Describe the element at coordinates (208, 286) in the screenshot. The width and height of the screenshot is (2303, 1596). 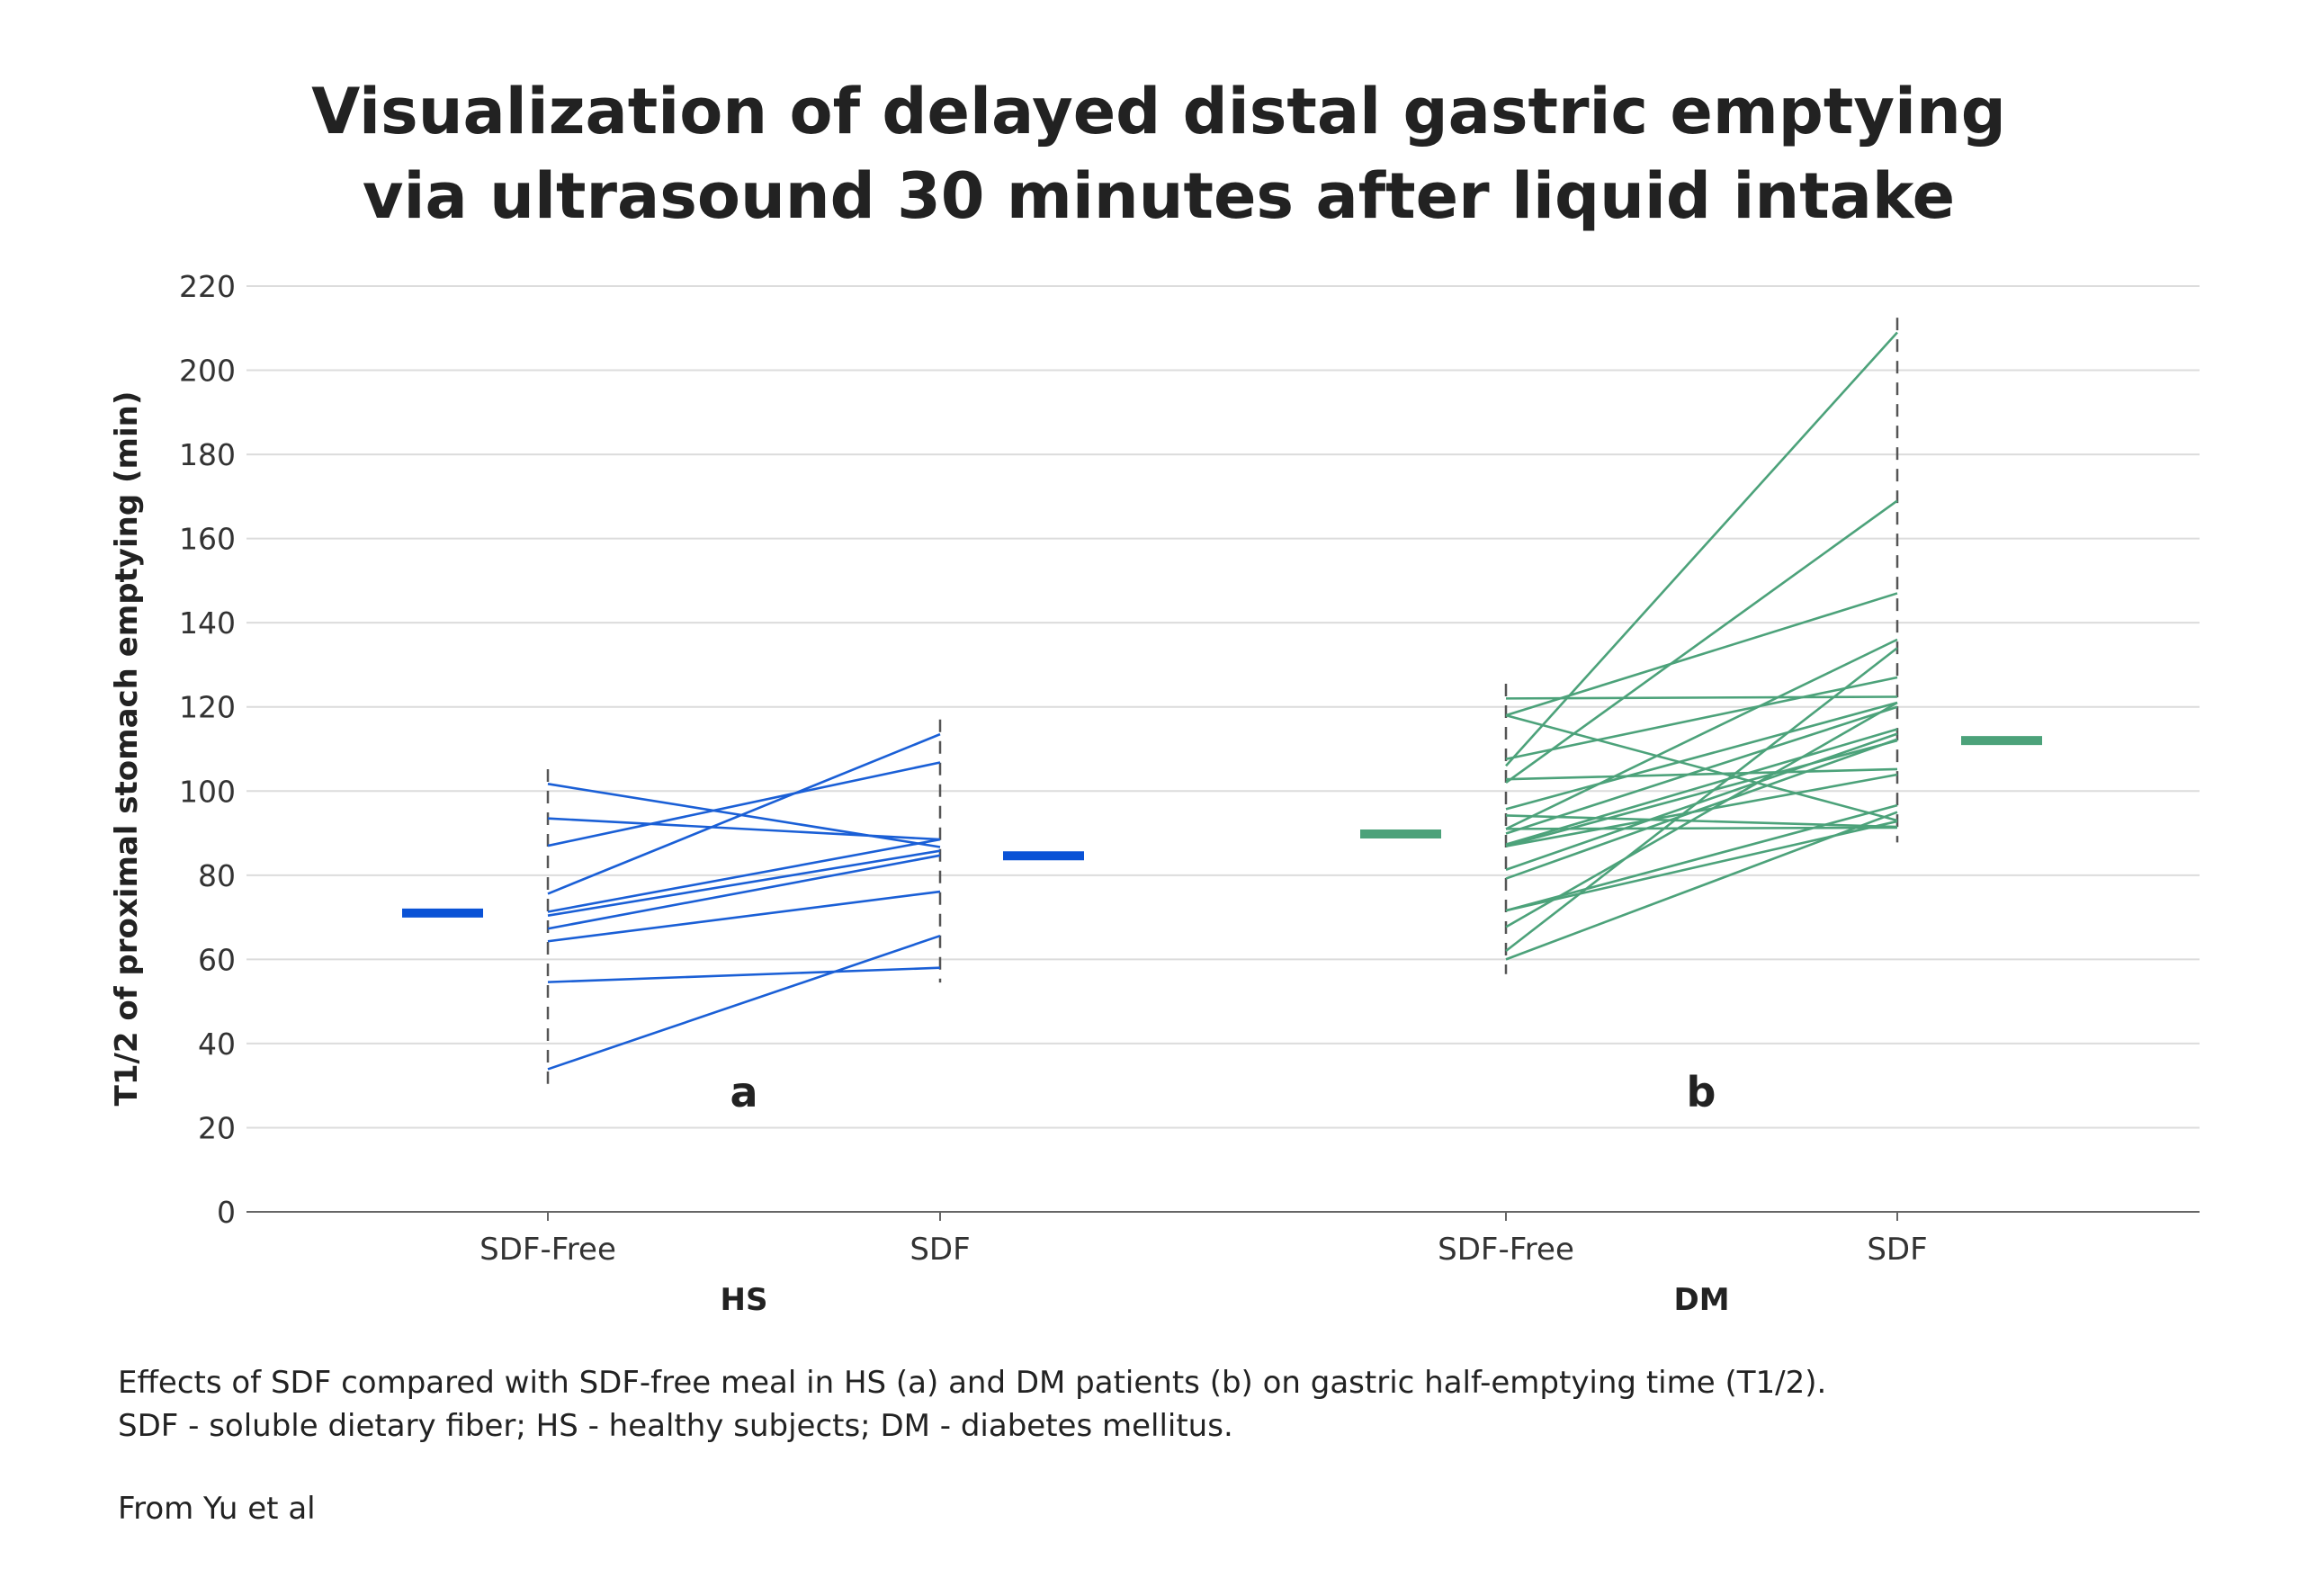
I see `y-tick-label: 220` at that location.